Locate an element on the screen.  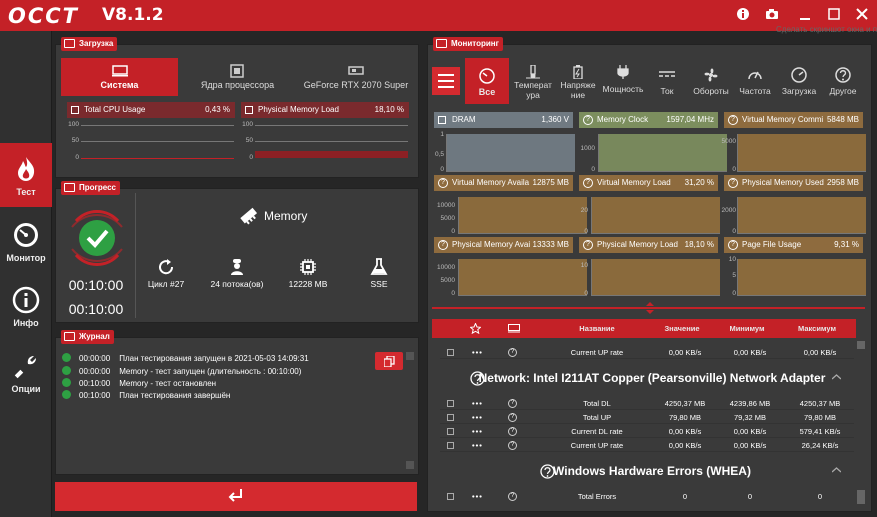
scroll-up is located at coordinates (410, 356).